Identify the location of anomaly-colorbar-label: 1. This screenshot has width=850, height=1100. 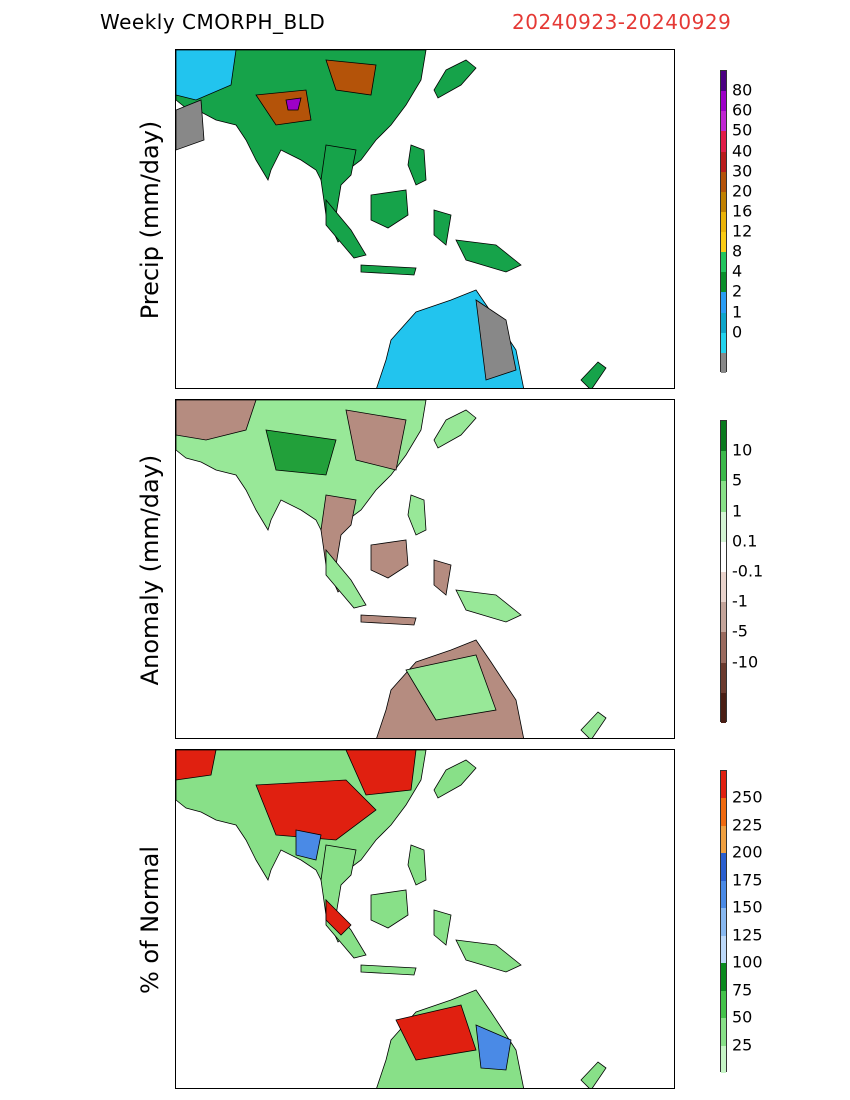
(737, 511).